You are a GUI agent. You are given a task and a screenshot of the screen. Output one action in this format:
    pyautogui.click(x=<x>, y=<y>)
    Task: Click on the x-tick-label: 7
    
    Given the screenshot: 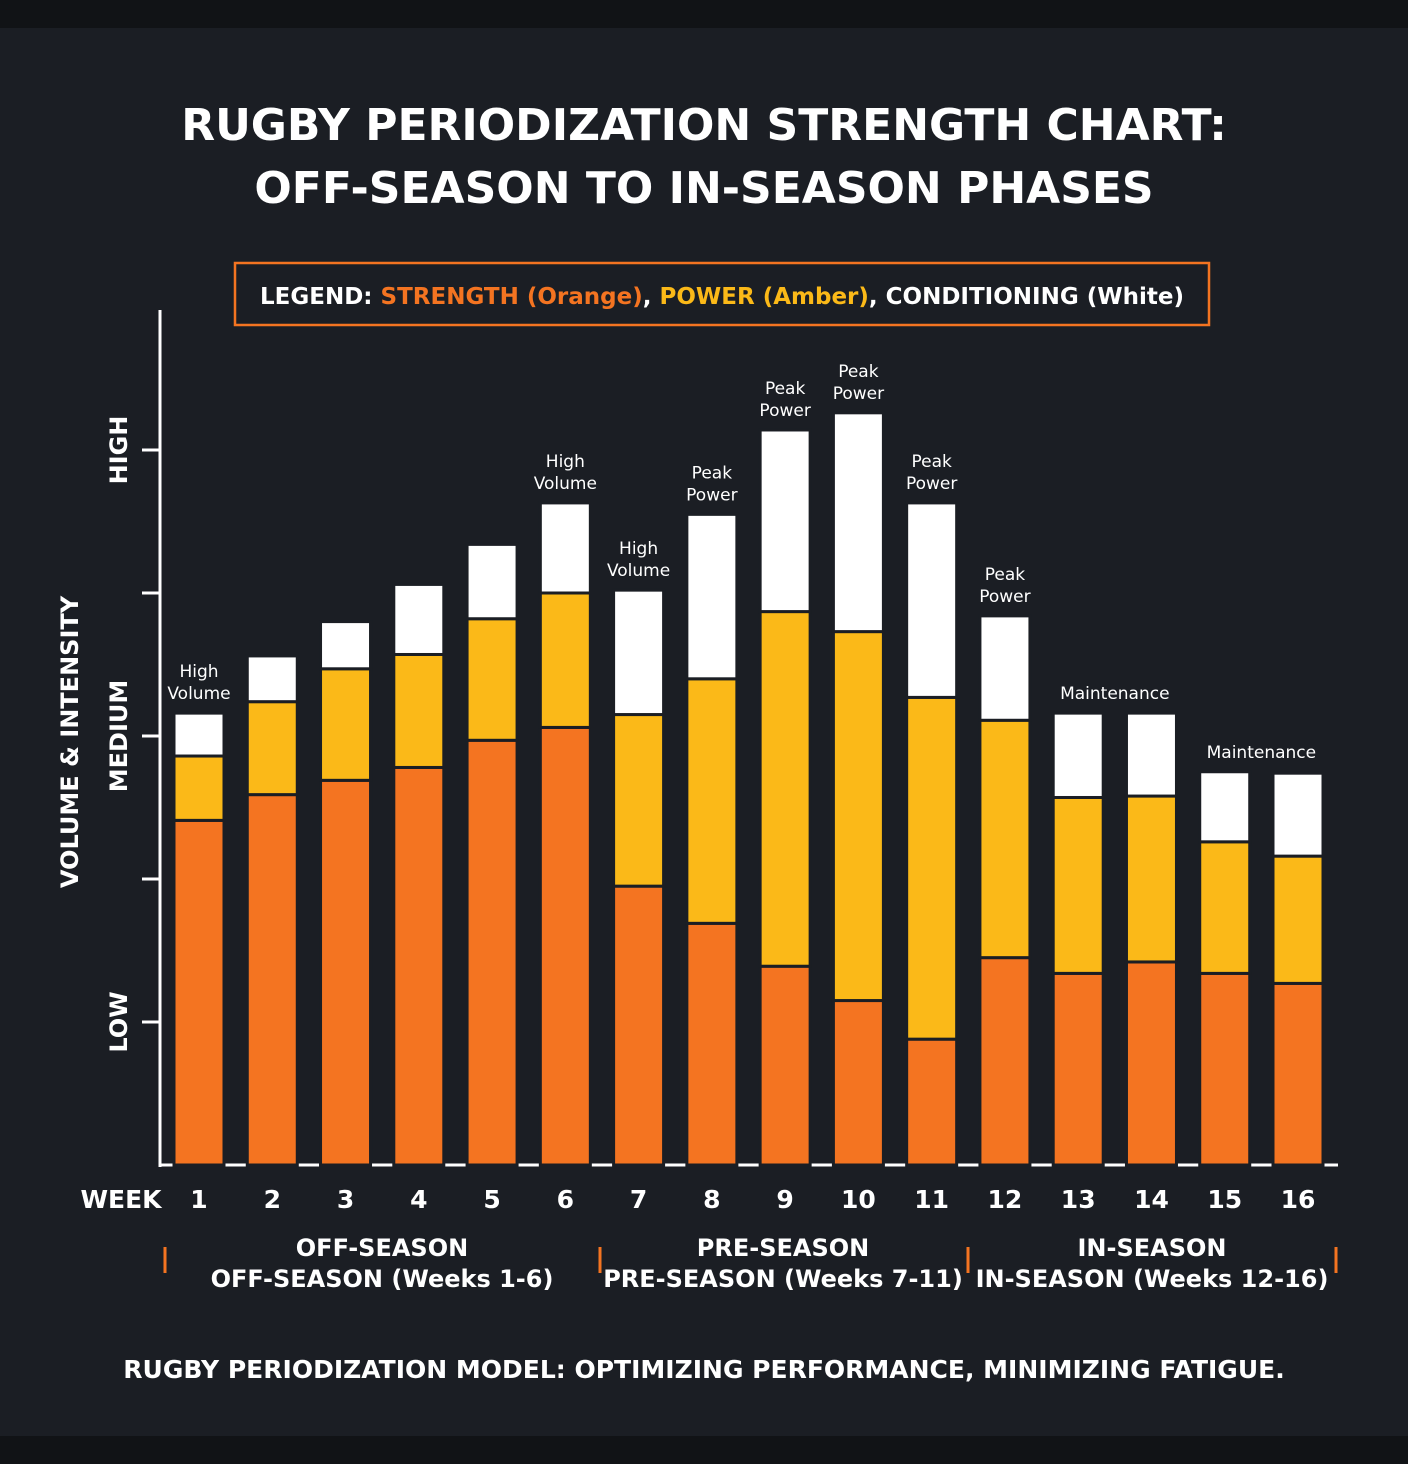 What is the action you would take?
    pyautogui.click(x=638, y=1199)
    